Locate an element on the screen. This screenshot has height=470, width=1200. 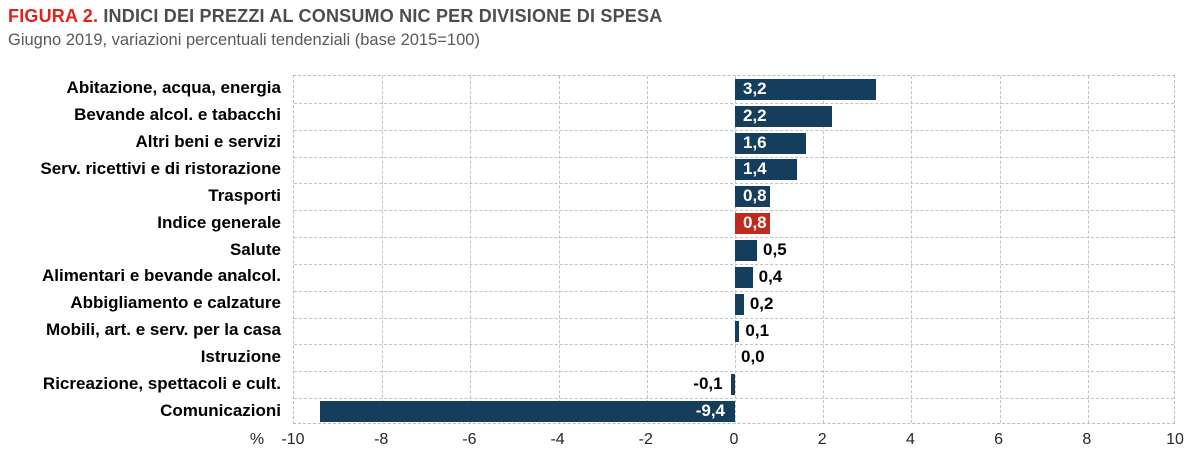
x-tick-label: -6 is located at coordinates (469, 439).